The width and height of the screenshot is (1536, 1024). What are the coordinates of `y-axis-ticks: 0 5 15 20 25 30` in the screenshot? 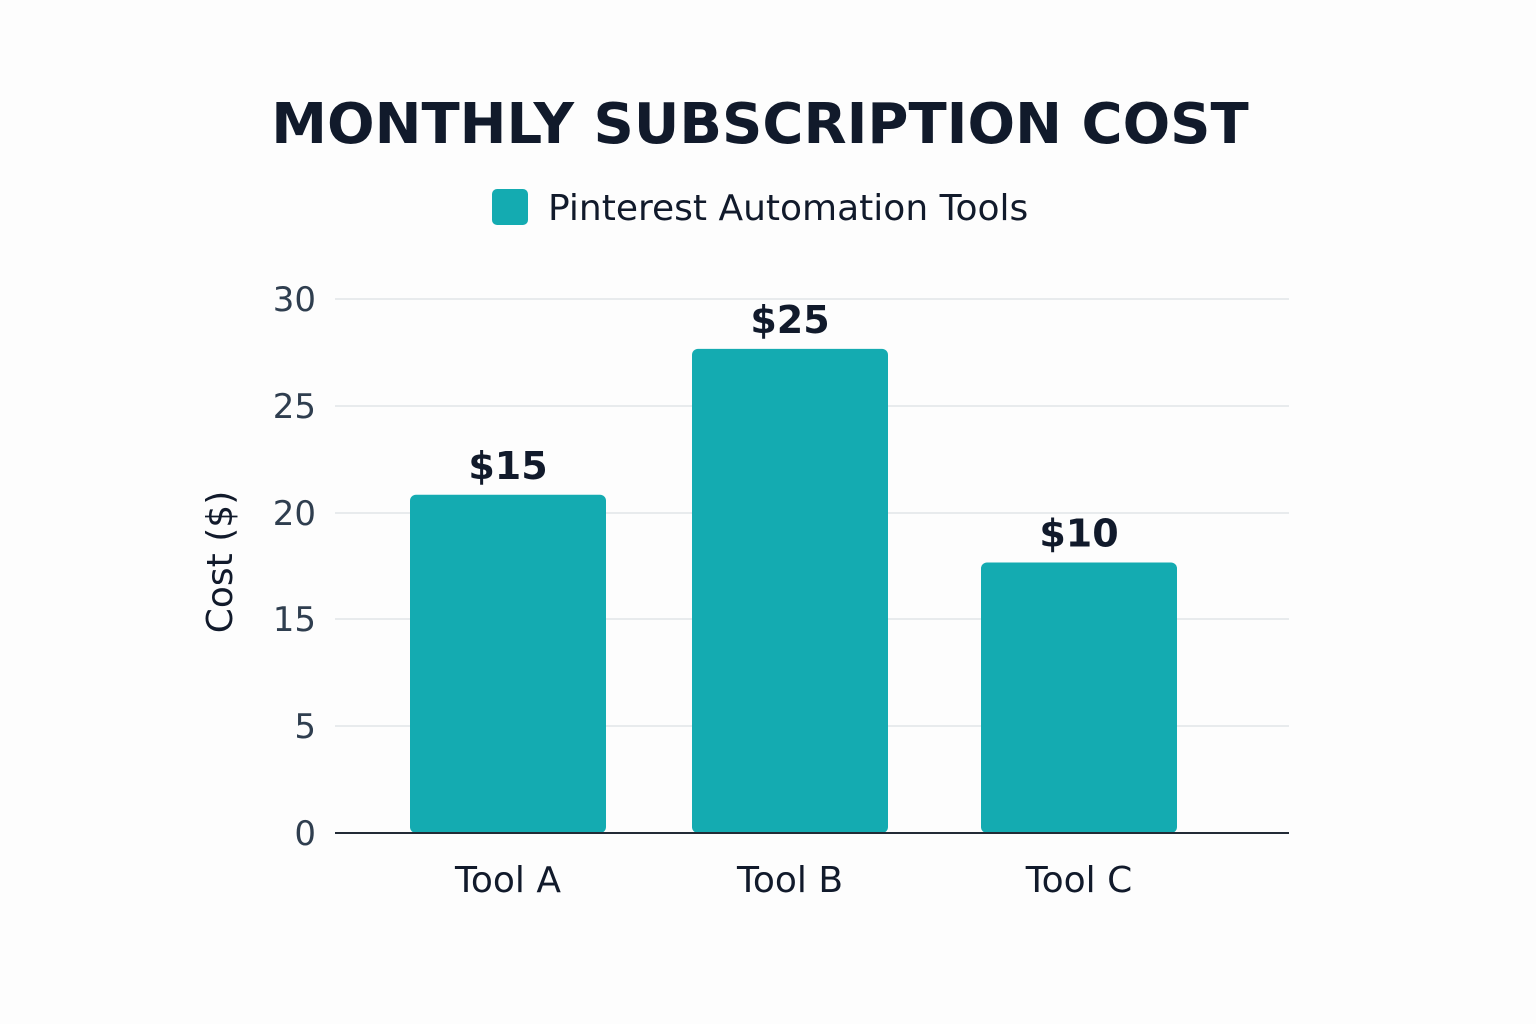 It's located at (294, 567).